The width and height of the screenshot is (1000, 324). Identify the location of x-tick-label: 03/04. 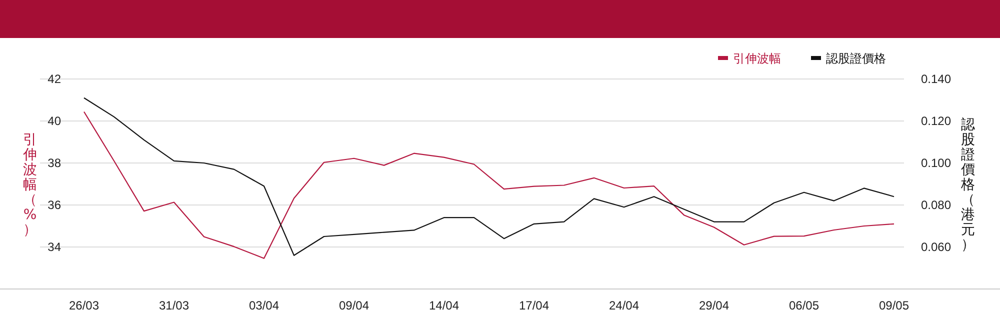
(264, 305).